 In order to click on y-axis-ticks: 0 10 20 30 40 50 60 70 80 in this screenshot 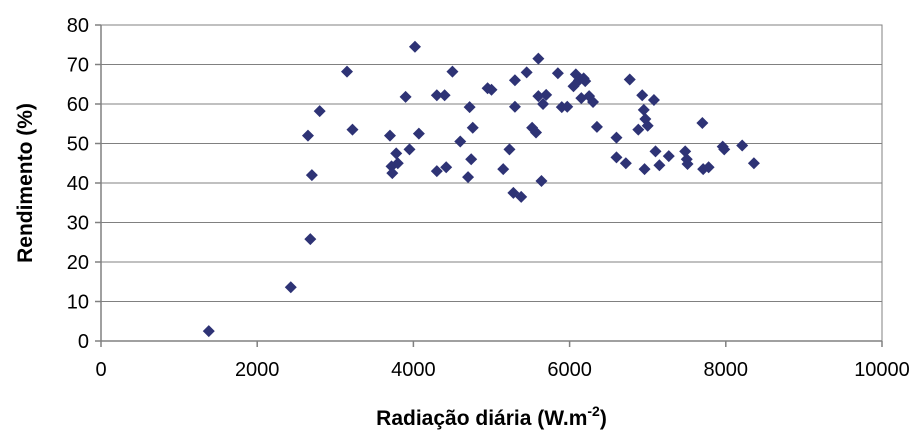, I will do `click(84, 184)`.